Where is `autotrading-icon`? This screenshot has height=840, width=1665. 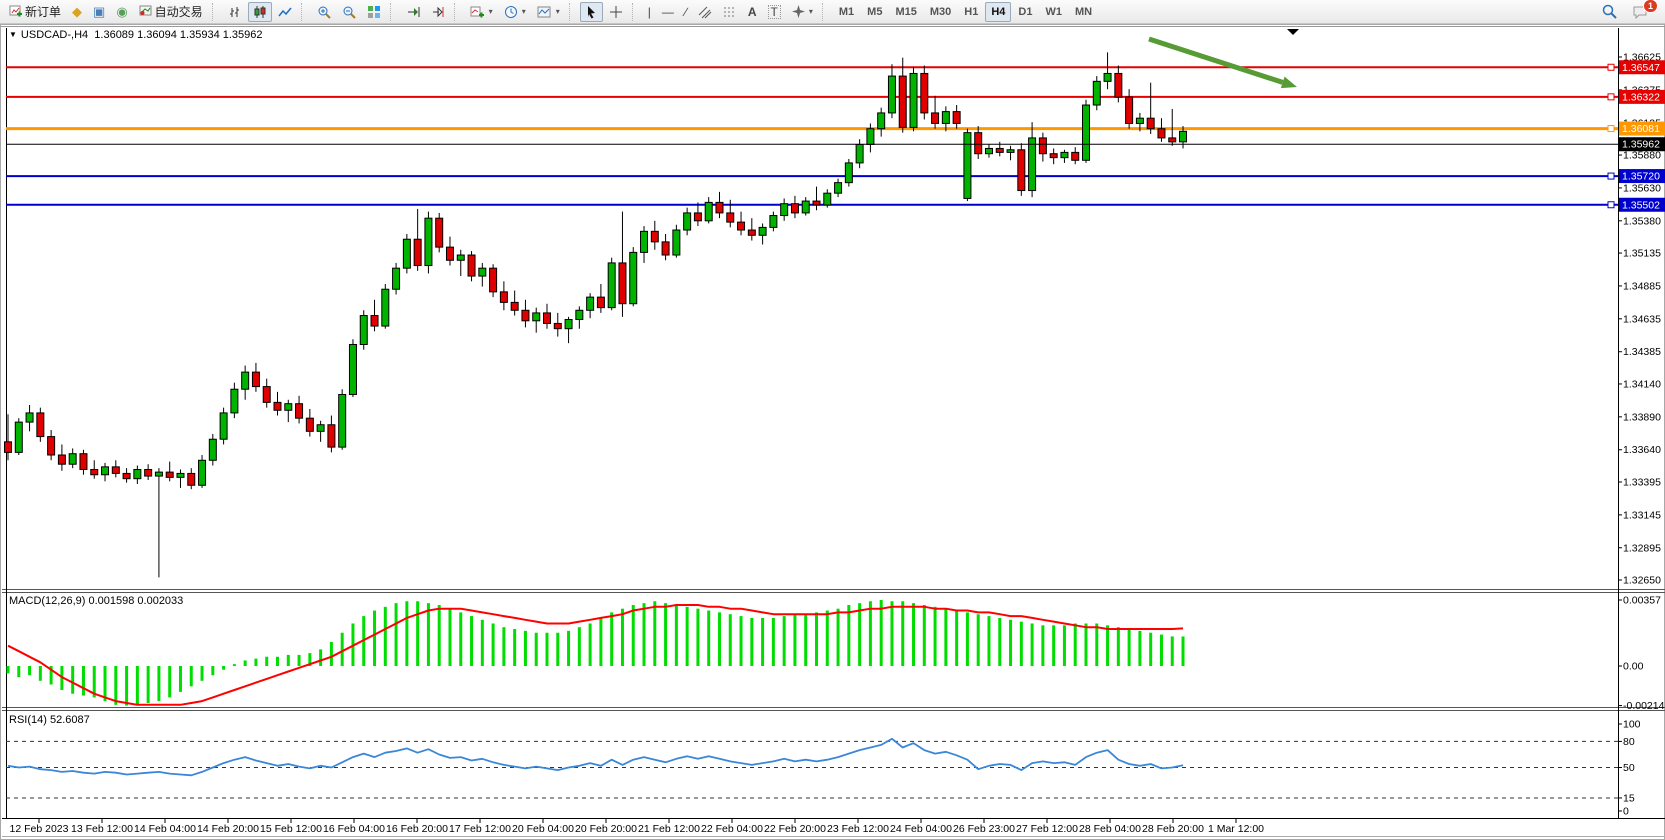
autotrading-icon is located at coordinates (145, 11).